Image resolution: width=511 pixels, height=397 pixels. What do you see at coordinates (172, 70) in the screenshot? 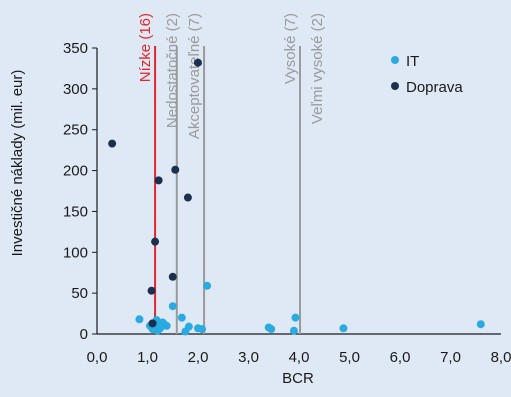
I see `threshold-label: Nedostatočné (2)` at bounding box center [172, 70].